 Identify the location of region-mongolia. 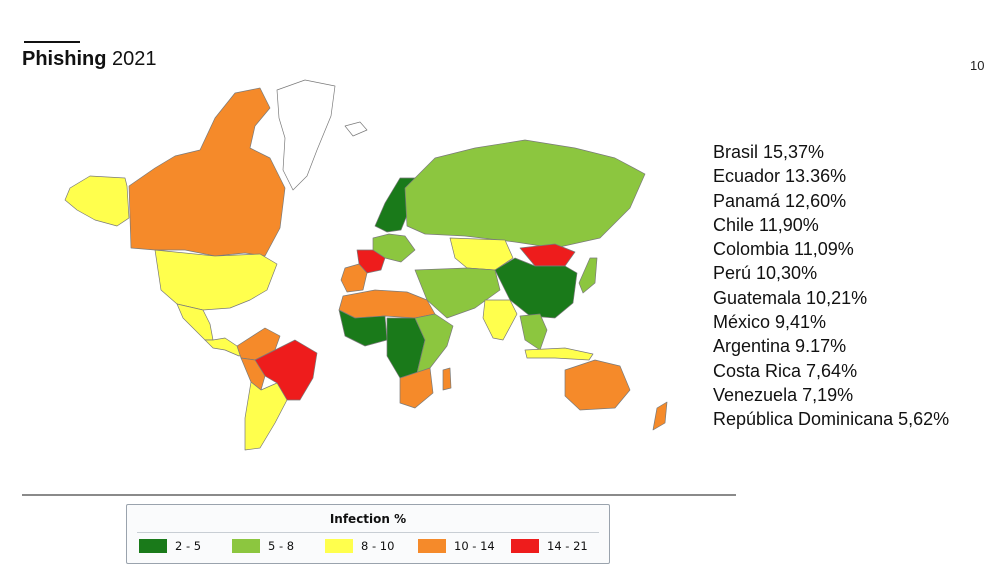
(547, 255).